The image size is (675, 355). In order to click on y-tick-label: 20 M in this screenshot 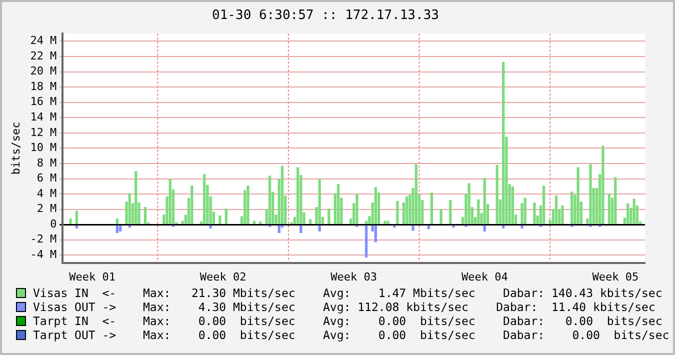, I will do `click(44, 71)`.